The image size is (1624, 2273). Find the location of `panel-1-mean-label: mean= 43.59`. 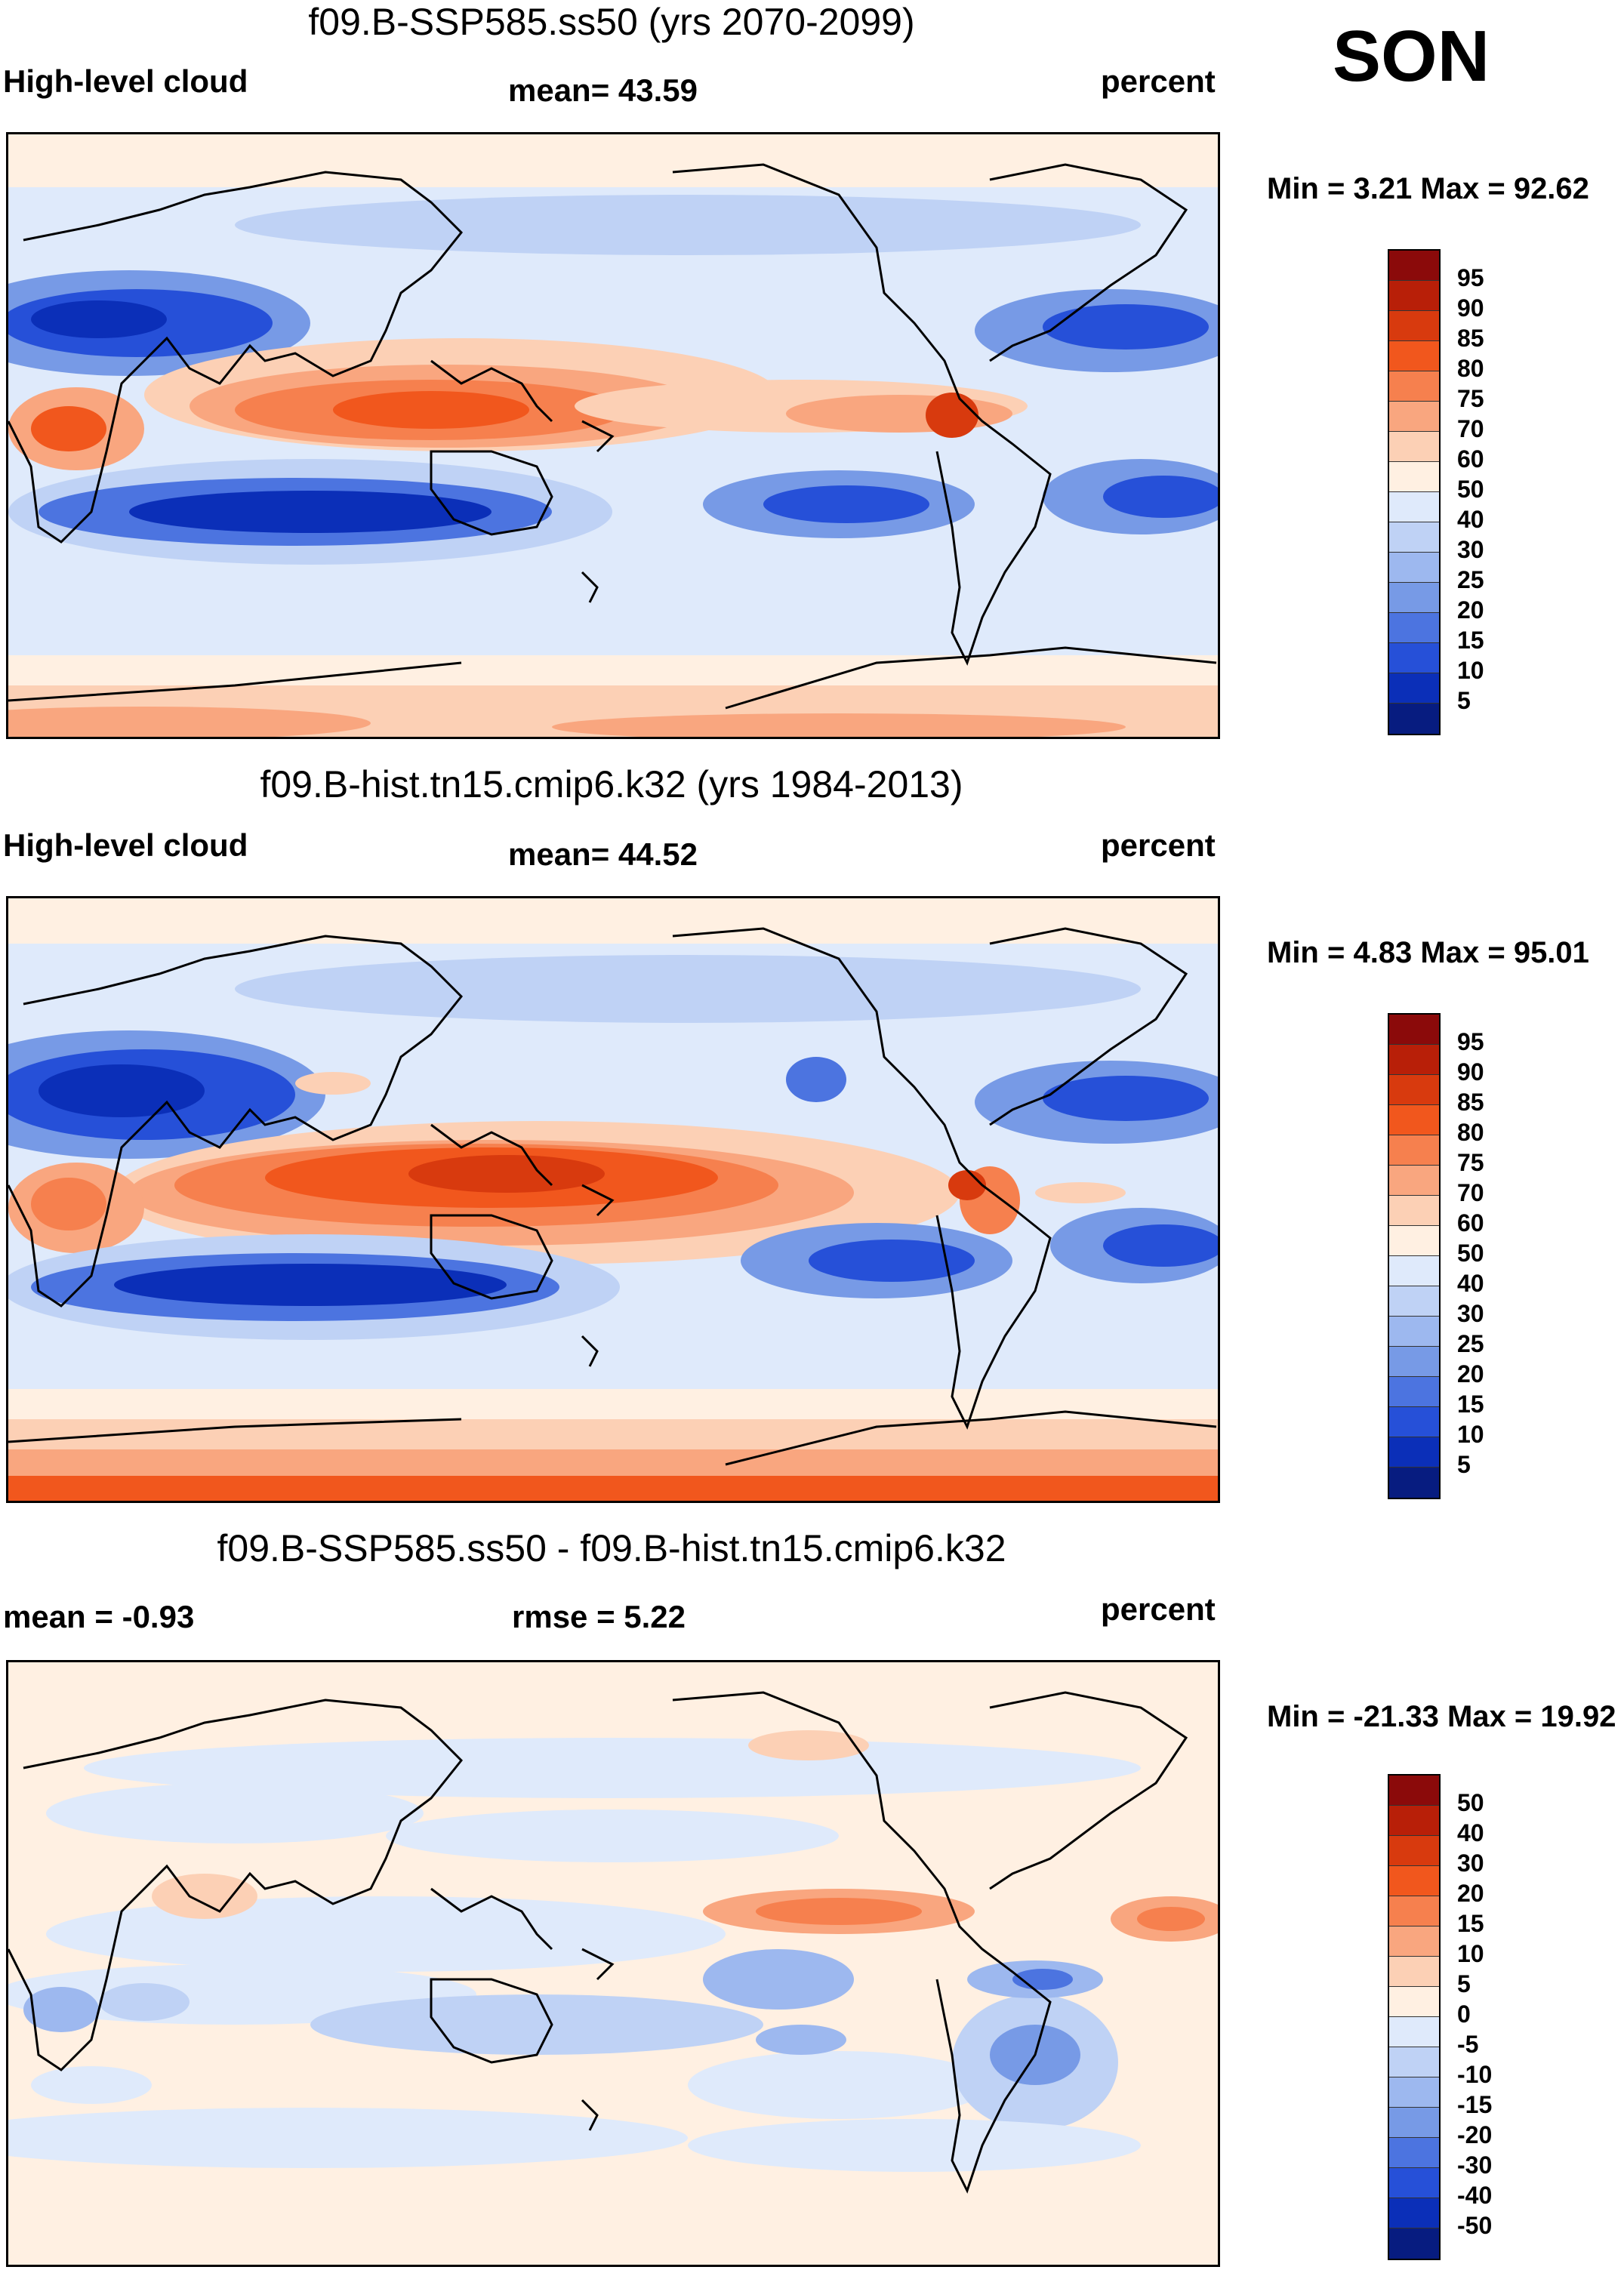

panel-1-mean-label: mean= 43.59 is located at coordinates (603, 90).